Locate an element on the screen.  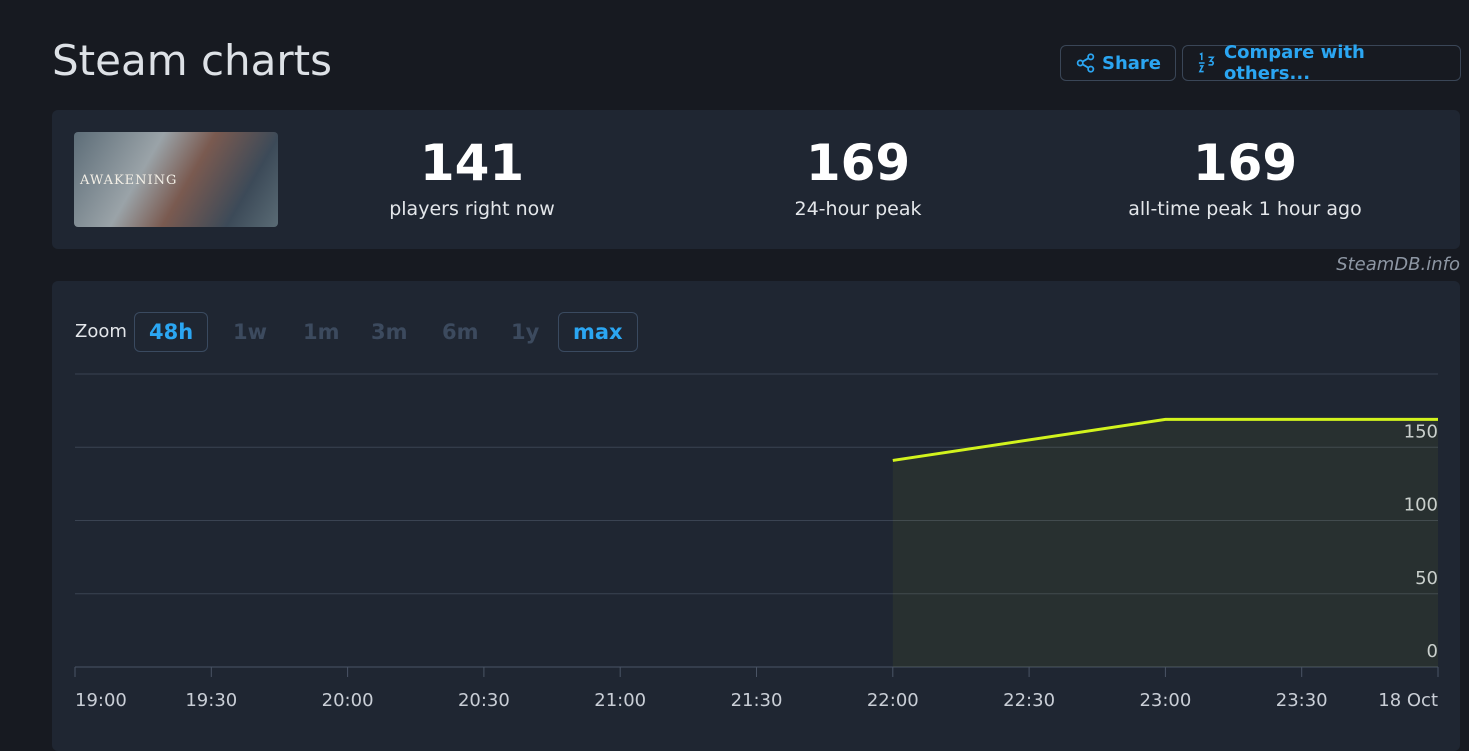
stat: 169 24-hour peak is located at coordinates (858, 176).